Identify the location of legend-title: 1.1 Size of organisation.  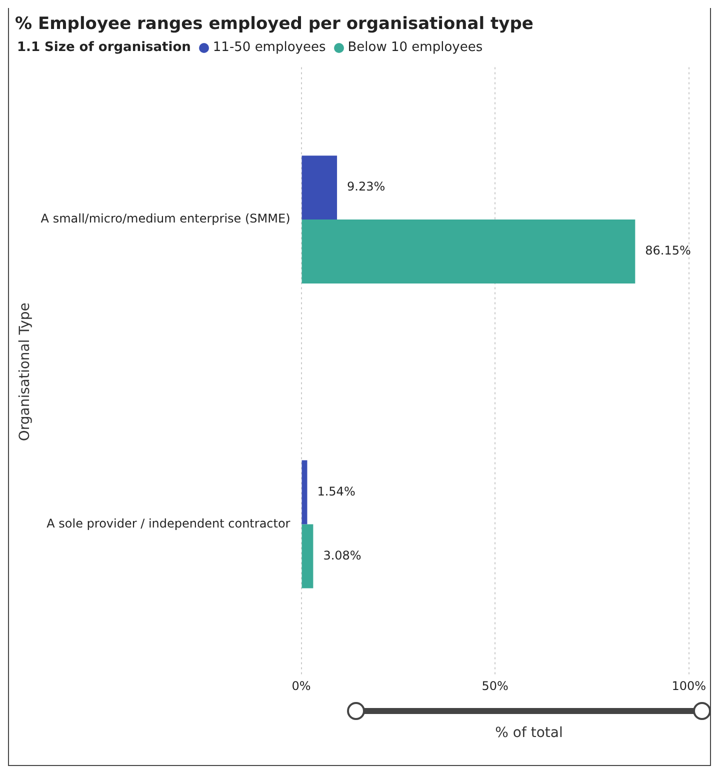
(104, 47).